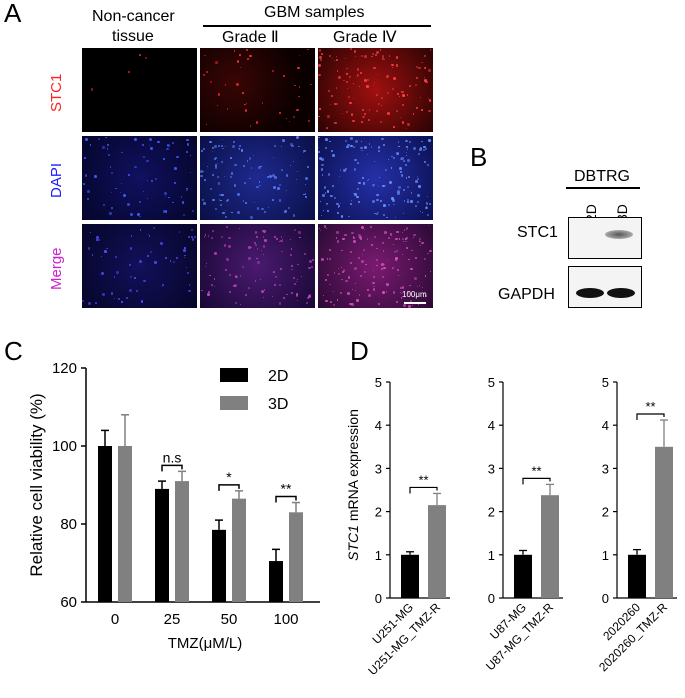 Image resolution: width=685 pixels, height=698 pixels. Describe the element at coordinates (605, 238) in the screenshot. I see `blot-stc1` at that location.